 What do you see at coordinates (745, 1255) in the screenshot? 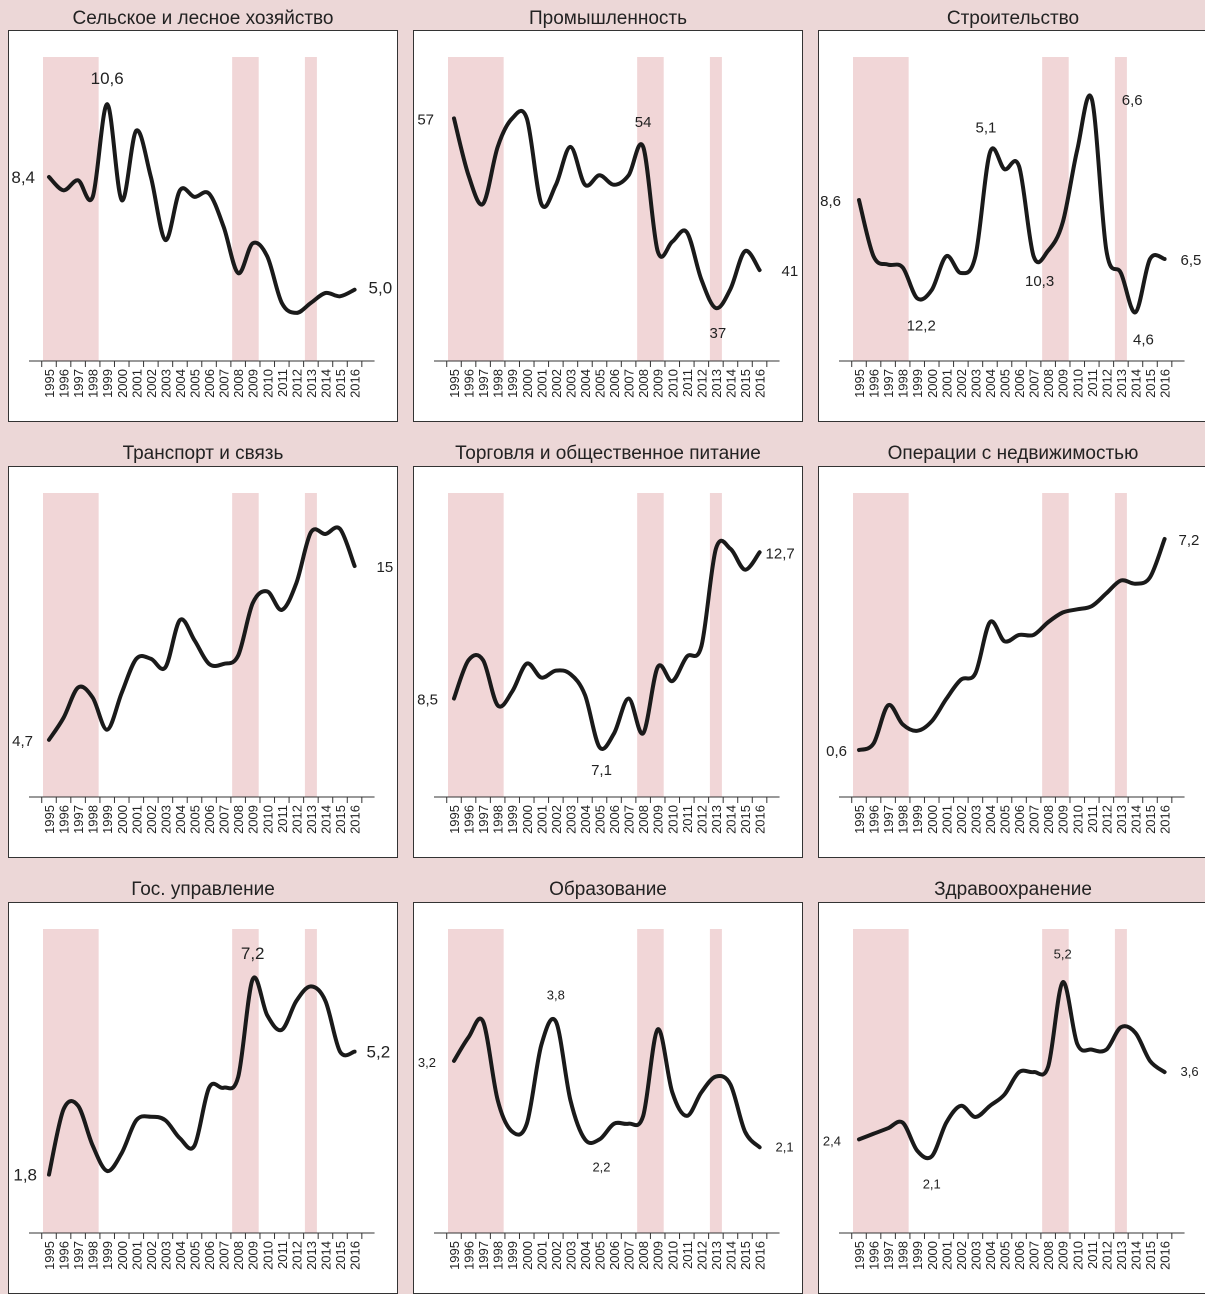
I see `x-tick-label: 2015` at bounding box center [745, 1255].